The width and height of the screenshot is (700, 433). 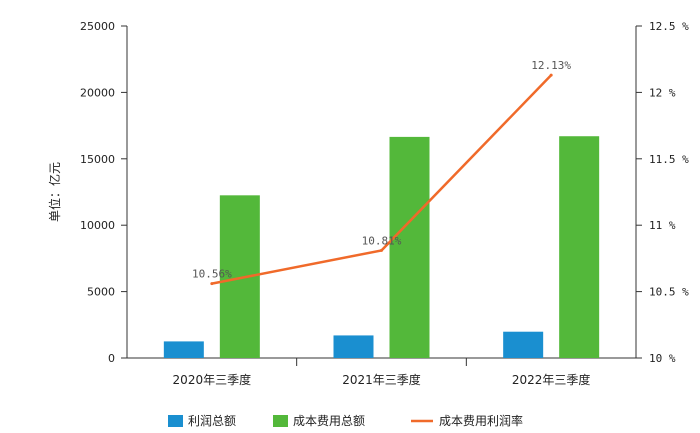 What do you see at coordinates (669, 159) in the screenshot?
I see `y2-tick-label: 11.5 %` at bounding box center [669, 159].